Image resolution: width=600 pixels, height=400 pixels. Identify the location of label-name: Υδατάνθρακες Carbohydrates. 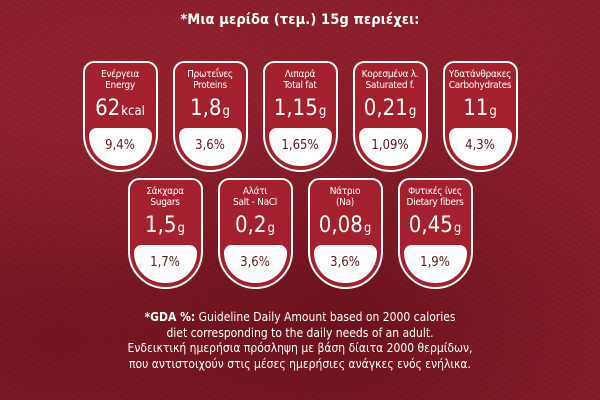
(480, 80).